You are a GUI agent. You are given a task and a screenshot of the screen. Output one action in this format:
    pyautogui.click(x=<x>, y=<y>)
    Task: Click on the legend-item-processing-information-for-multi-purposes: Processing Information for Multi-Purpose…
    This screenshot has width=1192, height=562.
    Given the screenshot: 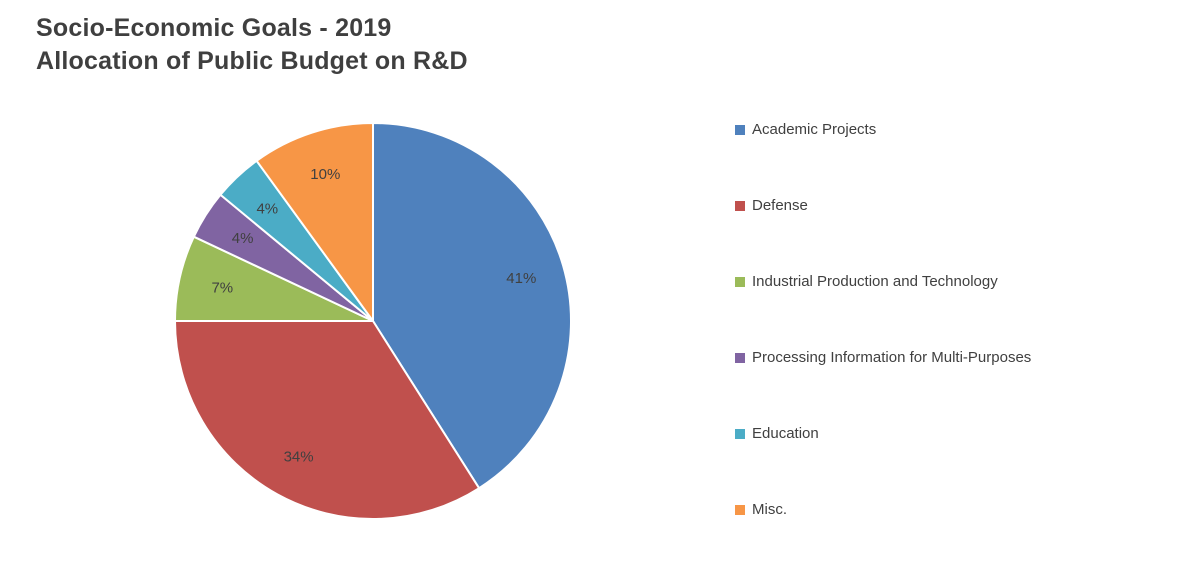 What is the action you would take?
    pyautogui.click(x=883, y=357)
    